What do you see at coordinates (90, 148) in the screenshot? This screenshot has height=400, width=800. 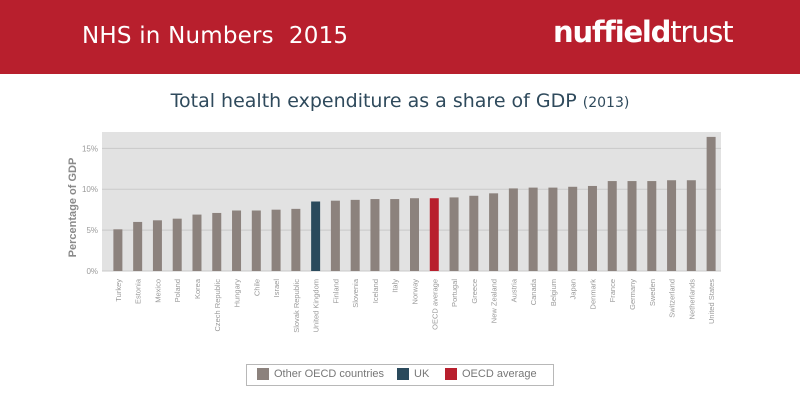 I see `y-tick-label: 15%` at bounding box center [90, 148].